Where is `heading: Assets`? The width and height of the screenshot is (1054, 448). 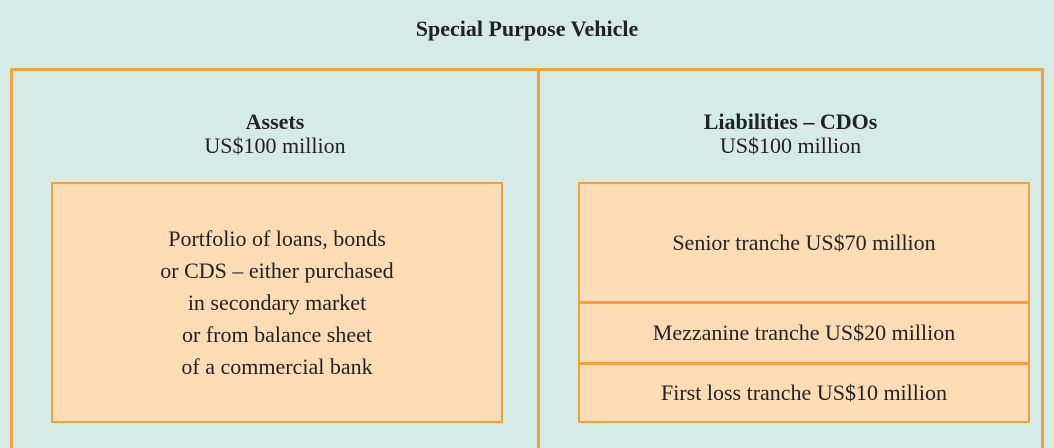
heading: Assets is located at coordinates (275, 121).